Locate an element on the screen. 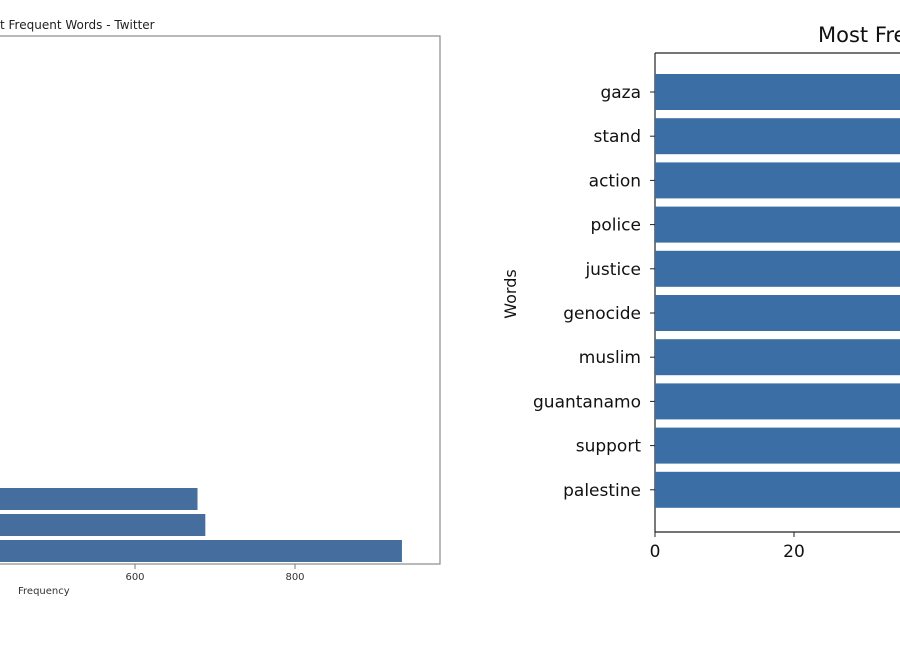  right-y-tick-label: support is located at coordinates (609, 447).